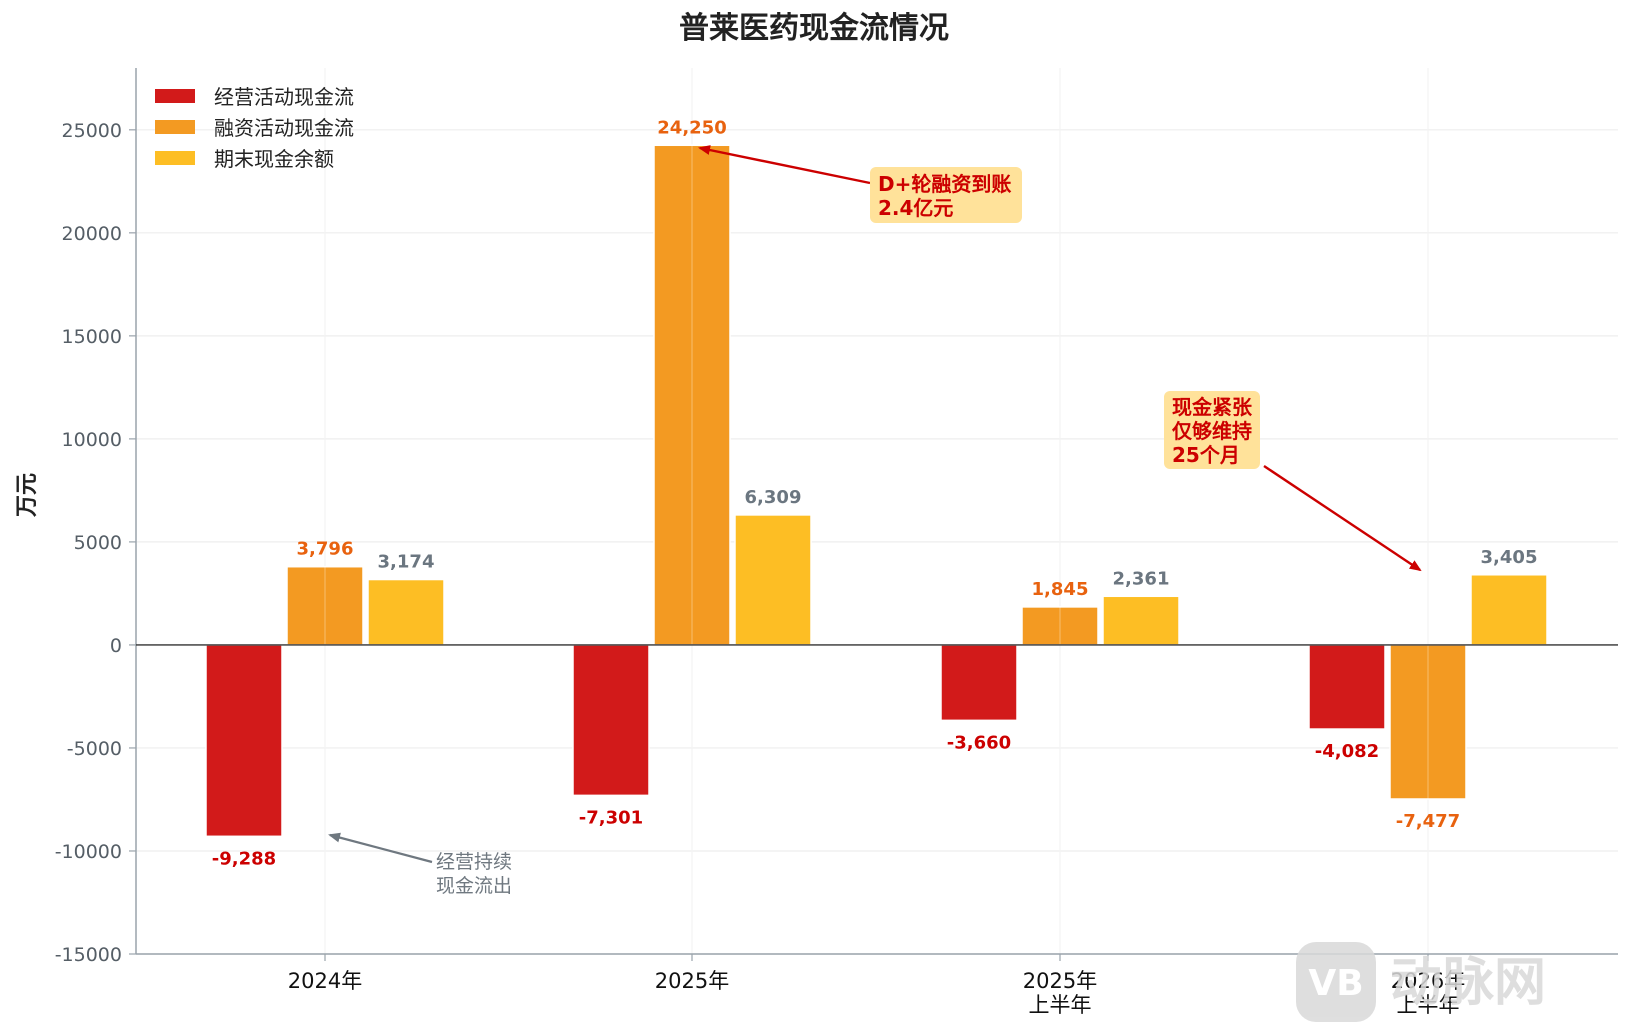  I want to click on y-tick-label: 15000, so click(92, 337).